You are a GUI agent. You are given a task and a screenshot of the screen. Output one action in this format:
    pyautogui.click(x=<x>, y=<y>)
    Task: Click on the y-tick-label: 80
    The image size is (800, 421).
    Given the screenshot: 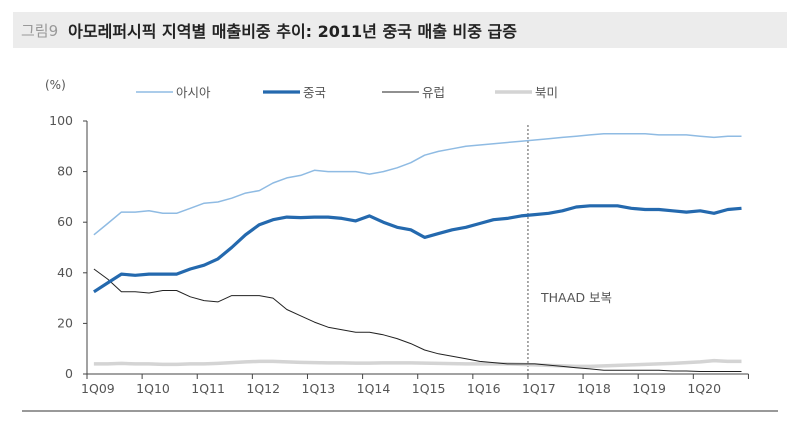 What is the action you would take?
    pyautogui.click(x=65, y=171)
    